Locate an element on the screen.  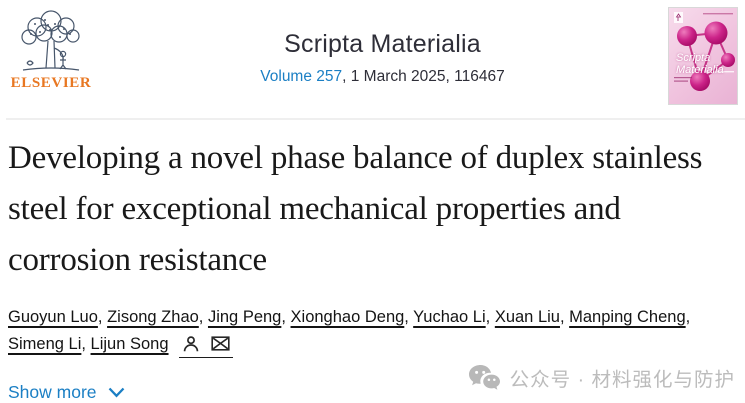
author-link: Manping Cheng is located at coordinates (627, 317).